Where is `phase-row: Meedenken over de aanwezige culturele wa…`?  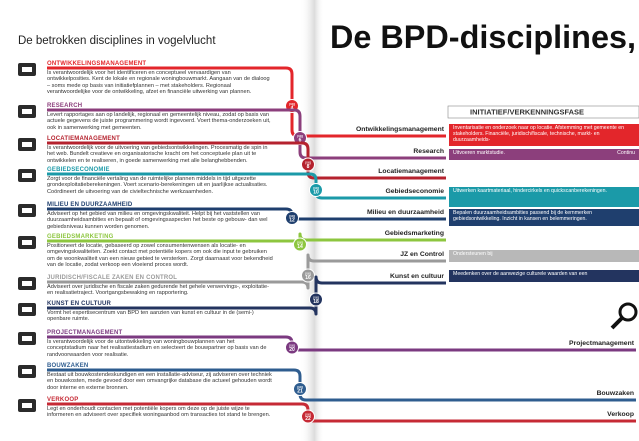 phase-row: Meedenken over de aanwezige culturele wa… is located at coordinates (544, 276).